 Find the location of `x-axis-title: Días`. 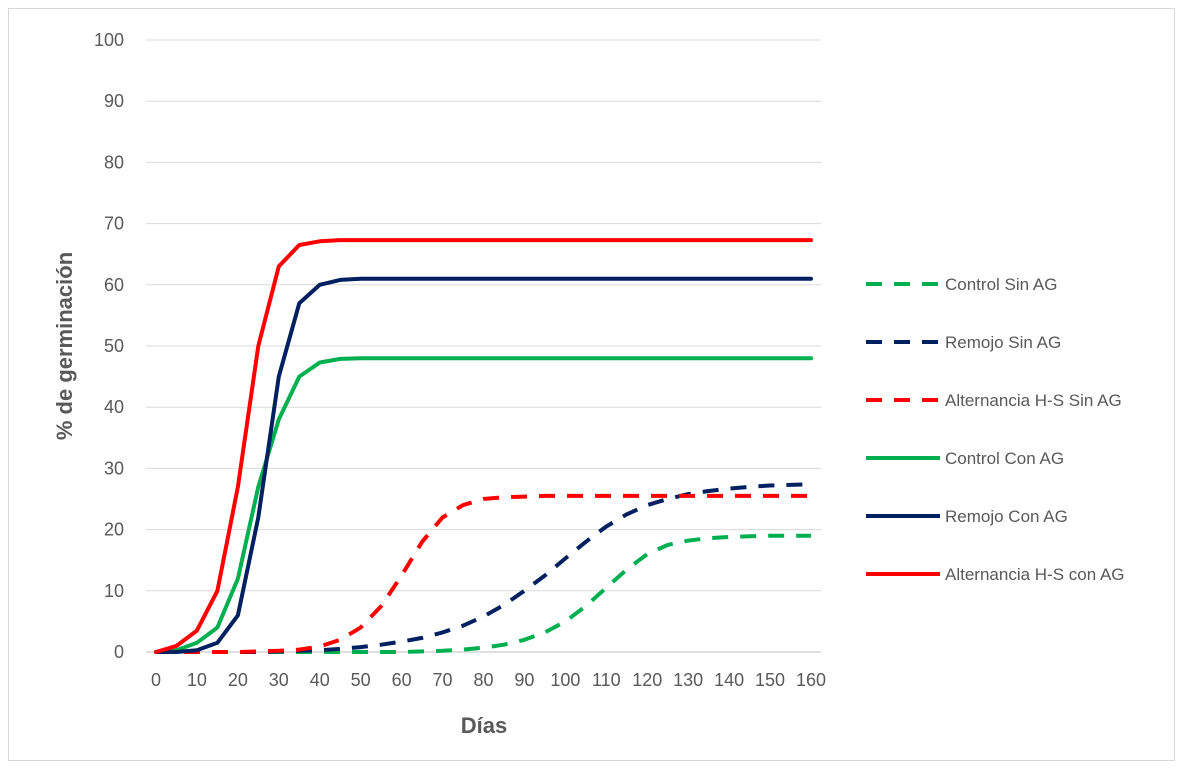

x-axis-title: Días is located at coordinates (484, 725).